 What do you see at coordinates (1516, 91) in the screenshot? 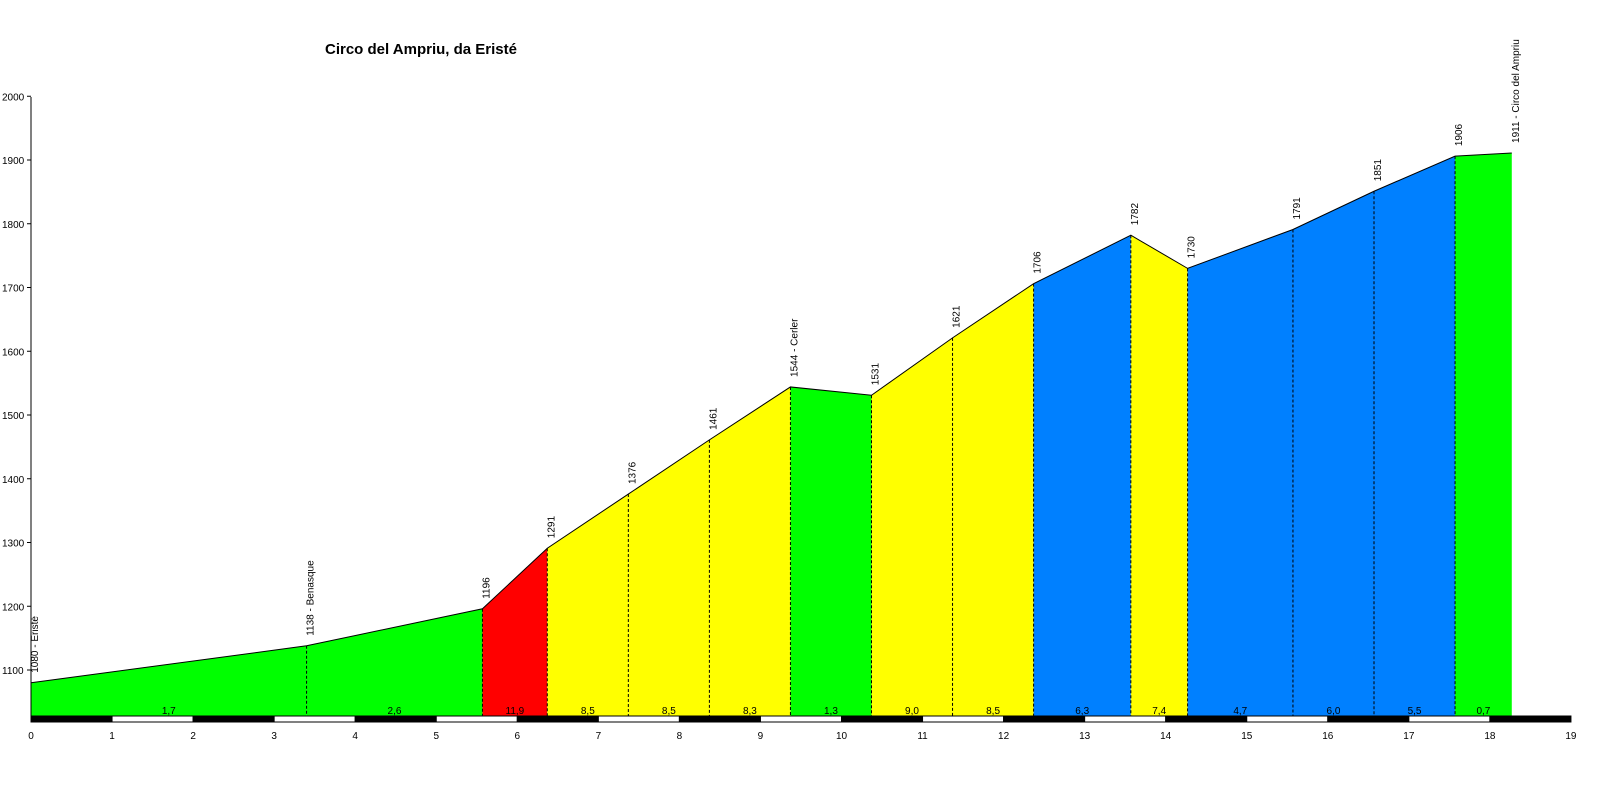
I see `altitude-label: 1911 - Circo del Ampriu` at bounding box center [1516, 91].